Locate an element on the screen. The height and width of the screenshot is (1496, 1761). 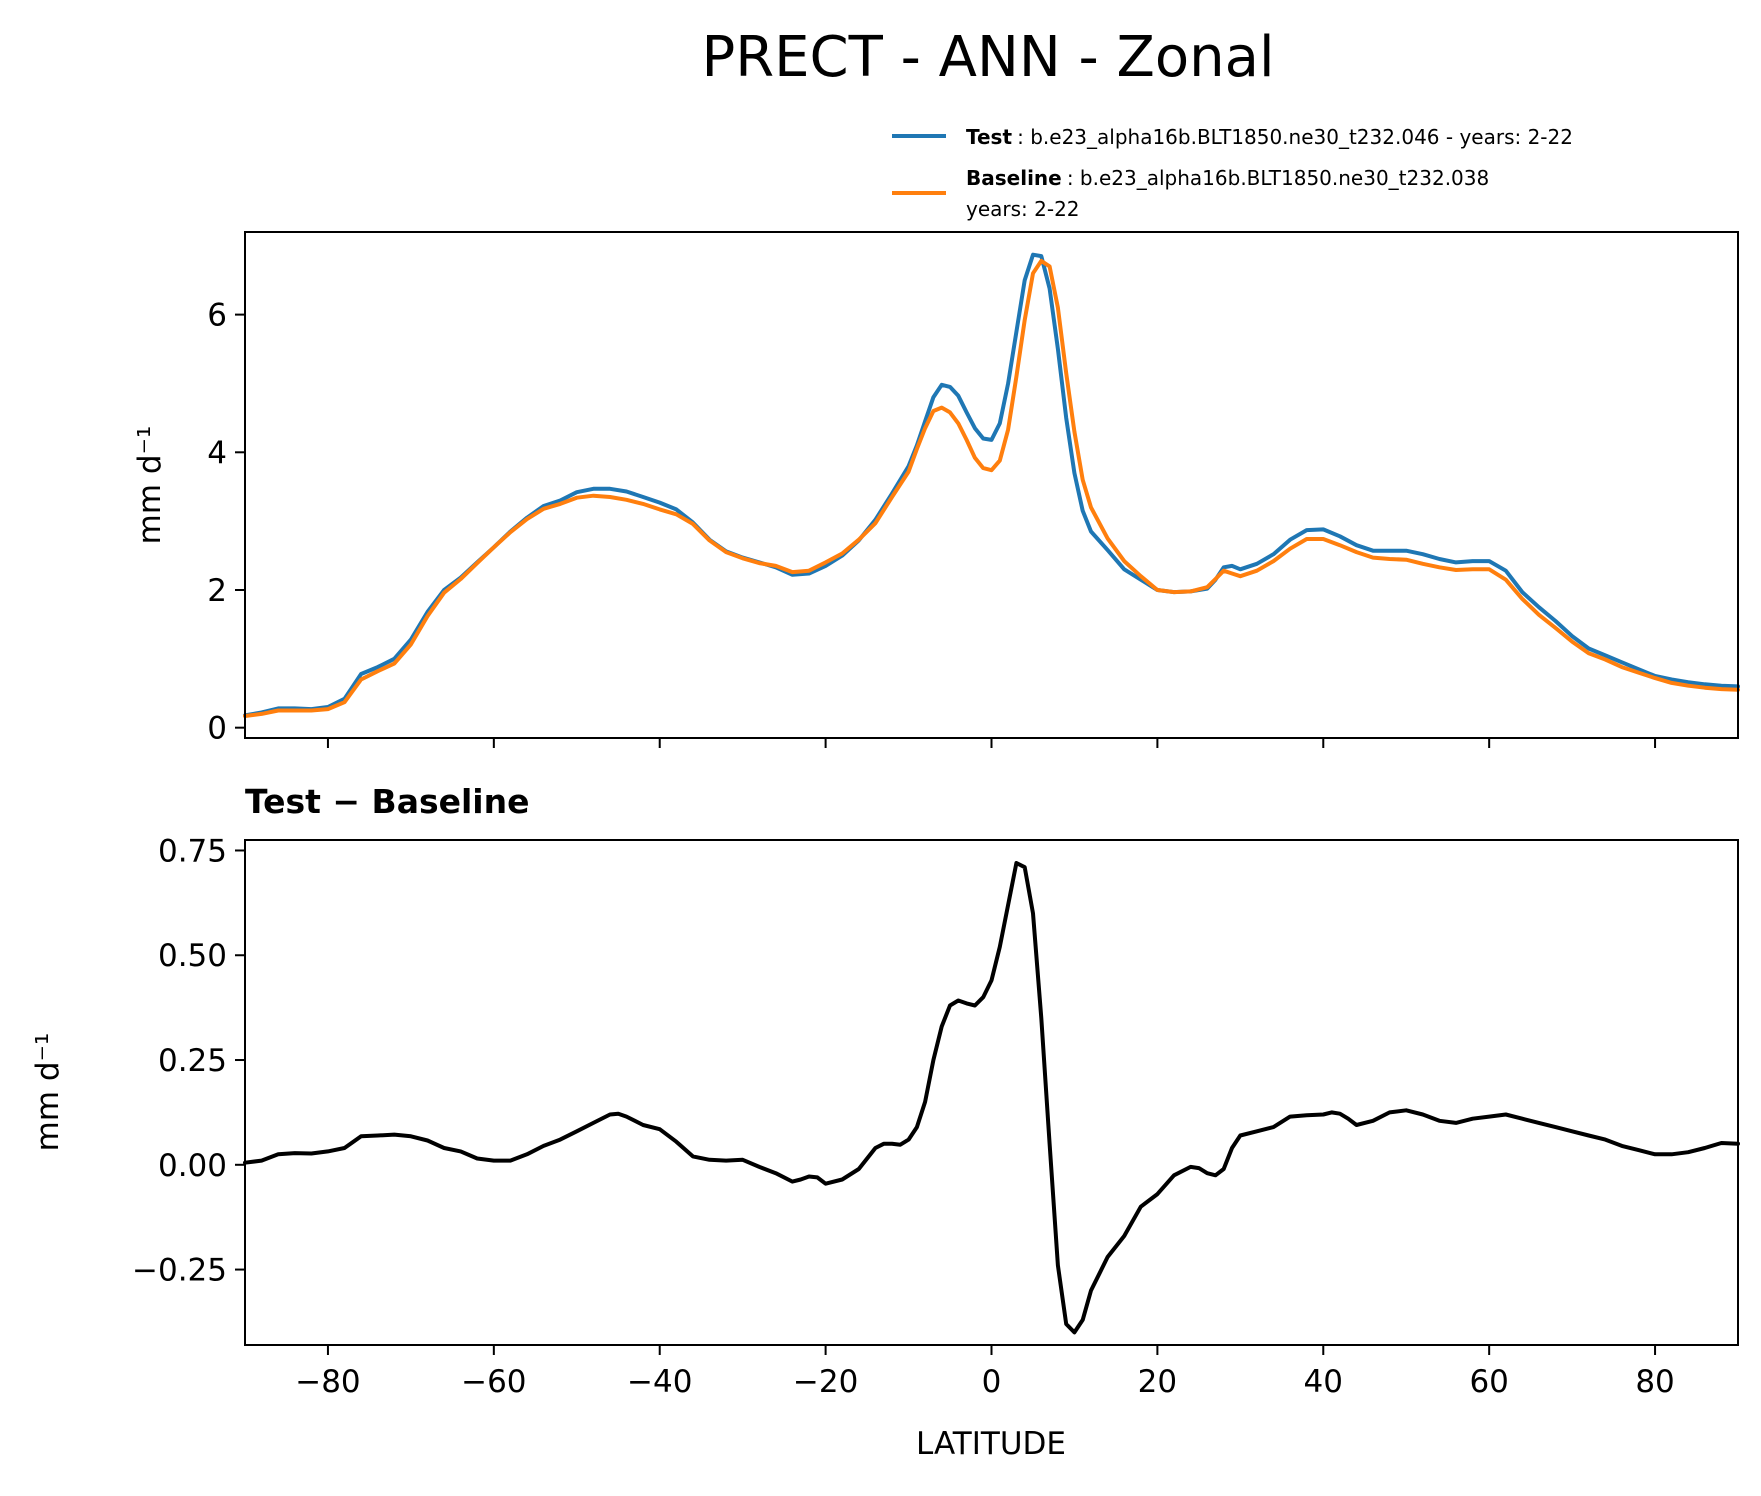
bottom-x-tick-label: 20 is located at coordinates (1157, 1382).